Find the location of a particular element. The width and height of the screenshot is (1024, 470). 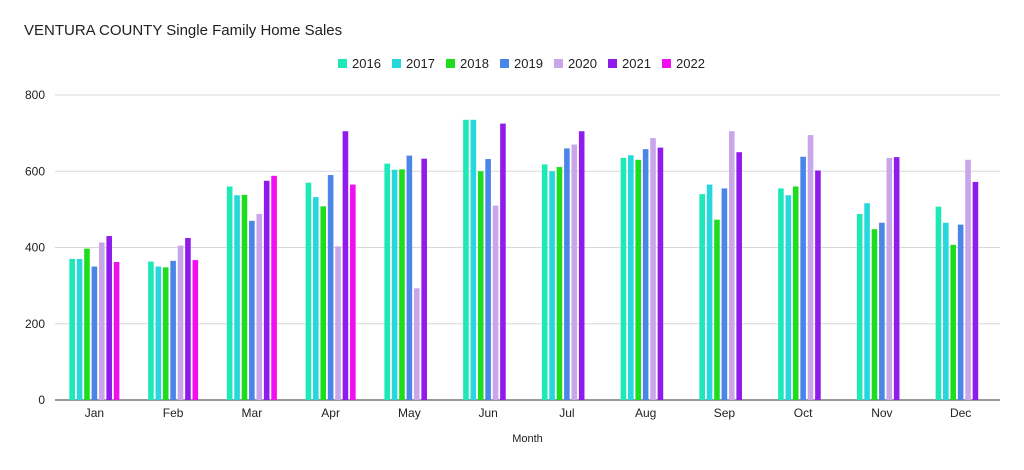

y-tick-label: 0 is located at coordinates (41, 400).